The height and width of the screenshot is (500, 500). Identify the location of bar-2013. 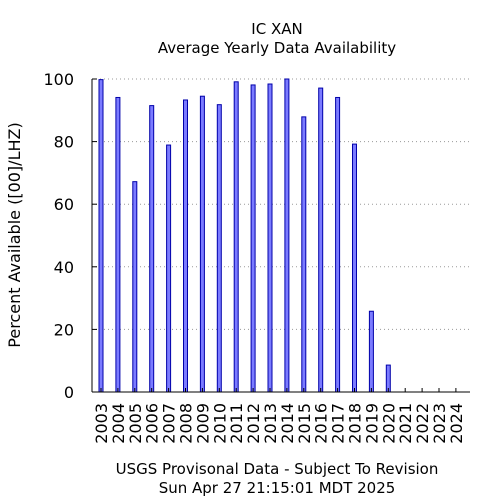
(270, 238).